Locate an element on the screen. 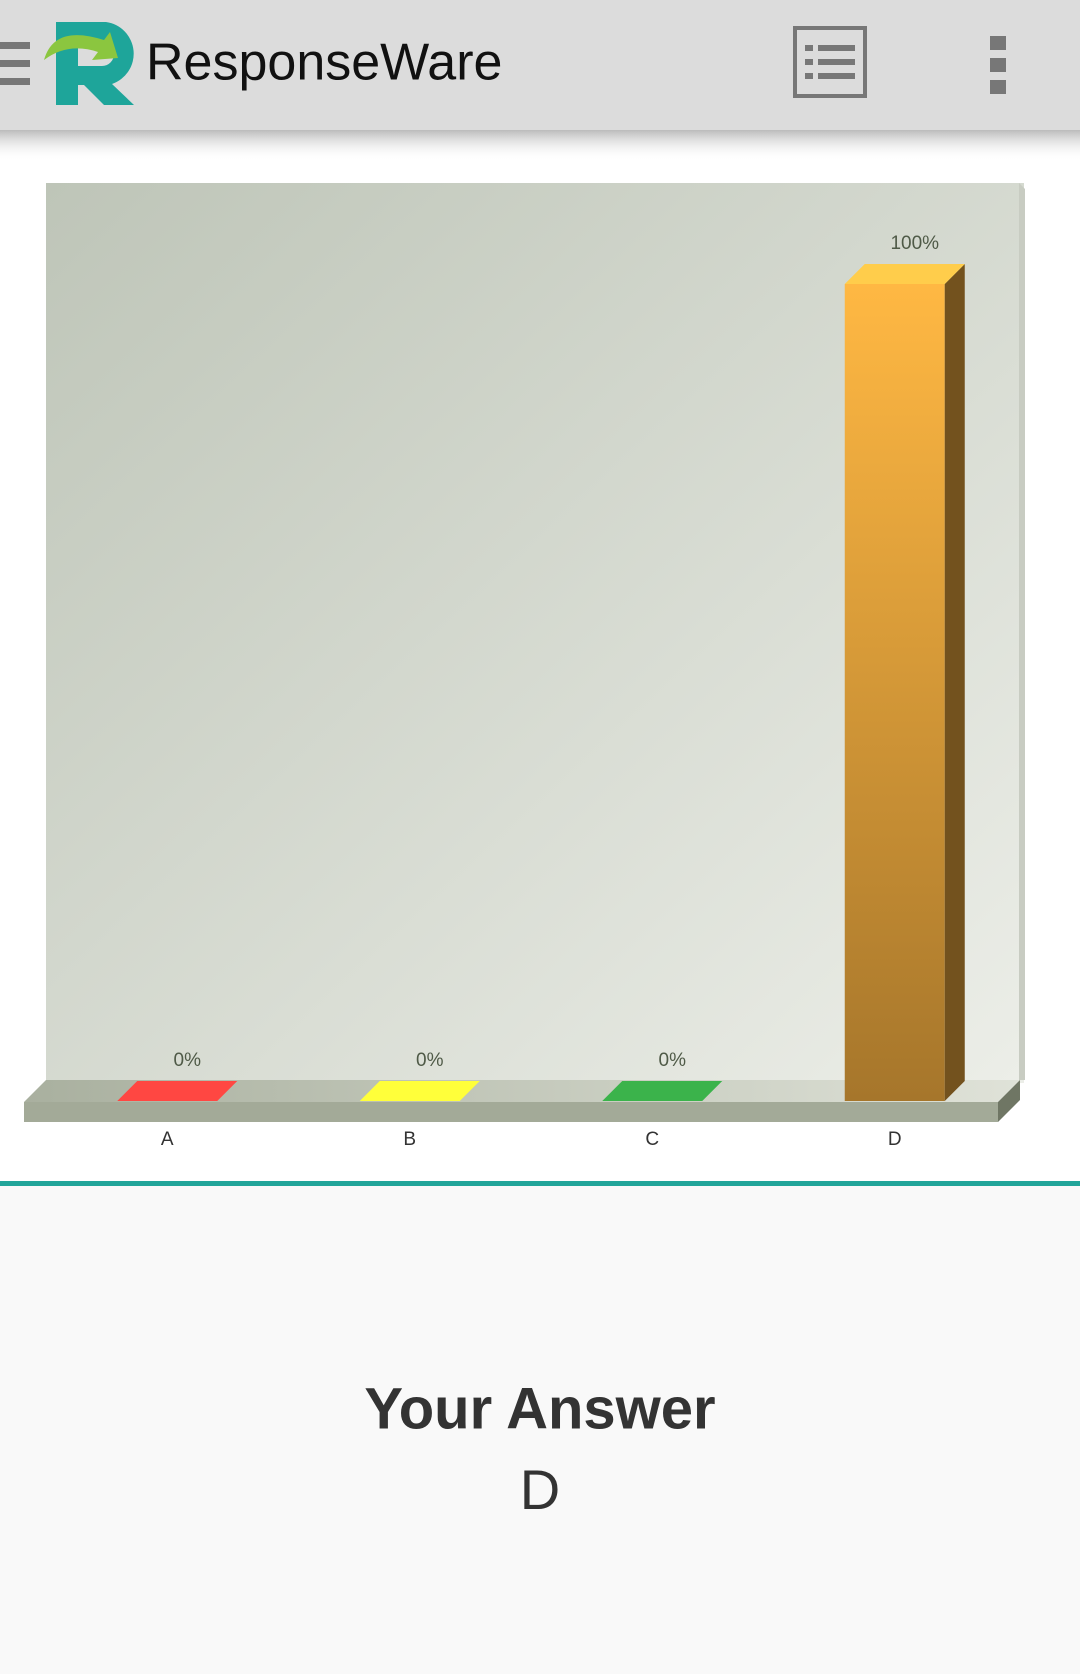  bar-front is located at coordinates (894, 692).